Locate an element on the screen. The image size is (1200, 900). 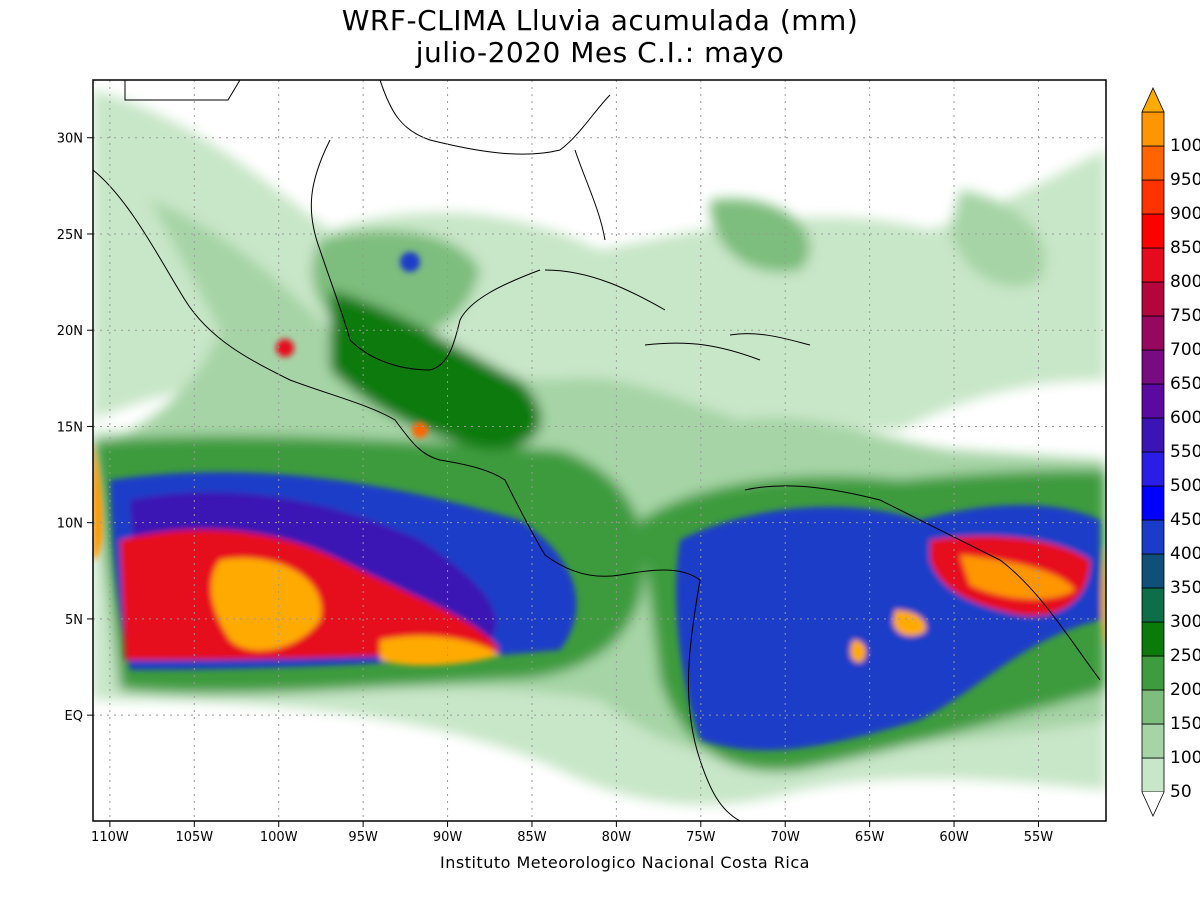
lat-tick-label: 15N is located at coordinates (70, 427).